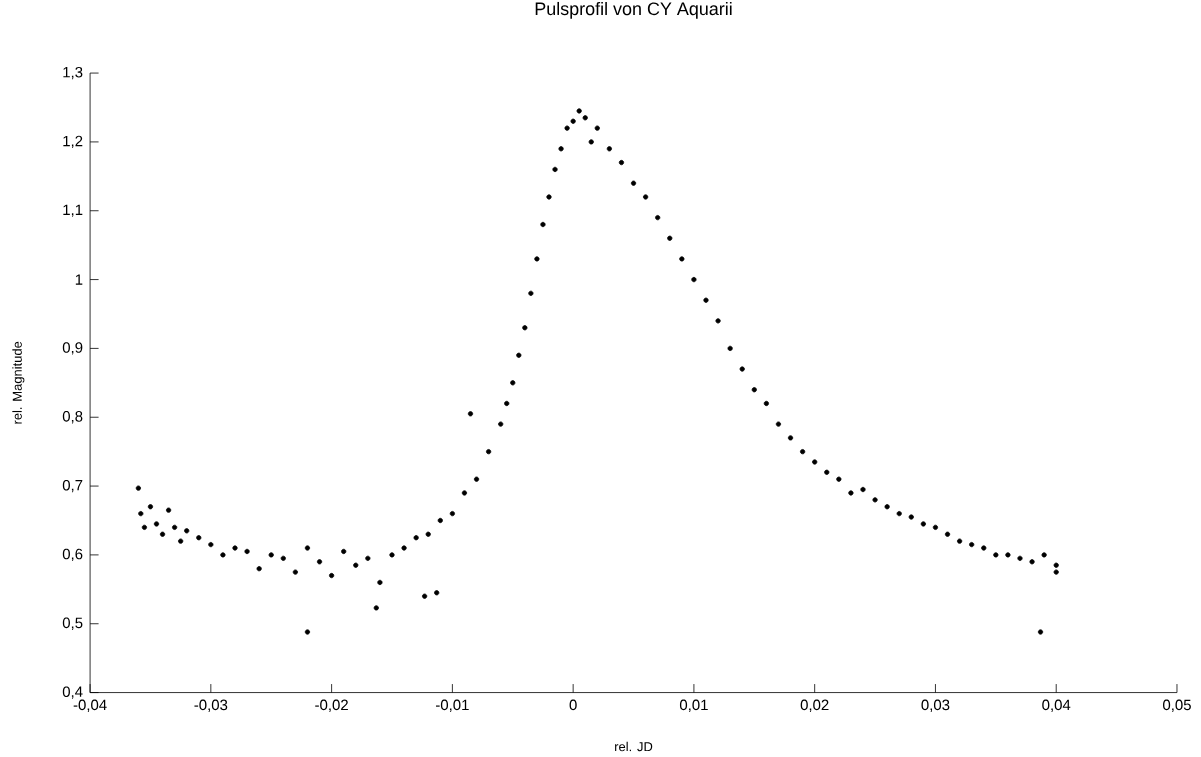  I want to click on x-tick-label: 0,05, so click(1177, 706).